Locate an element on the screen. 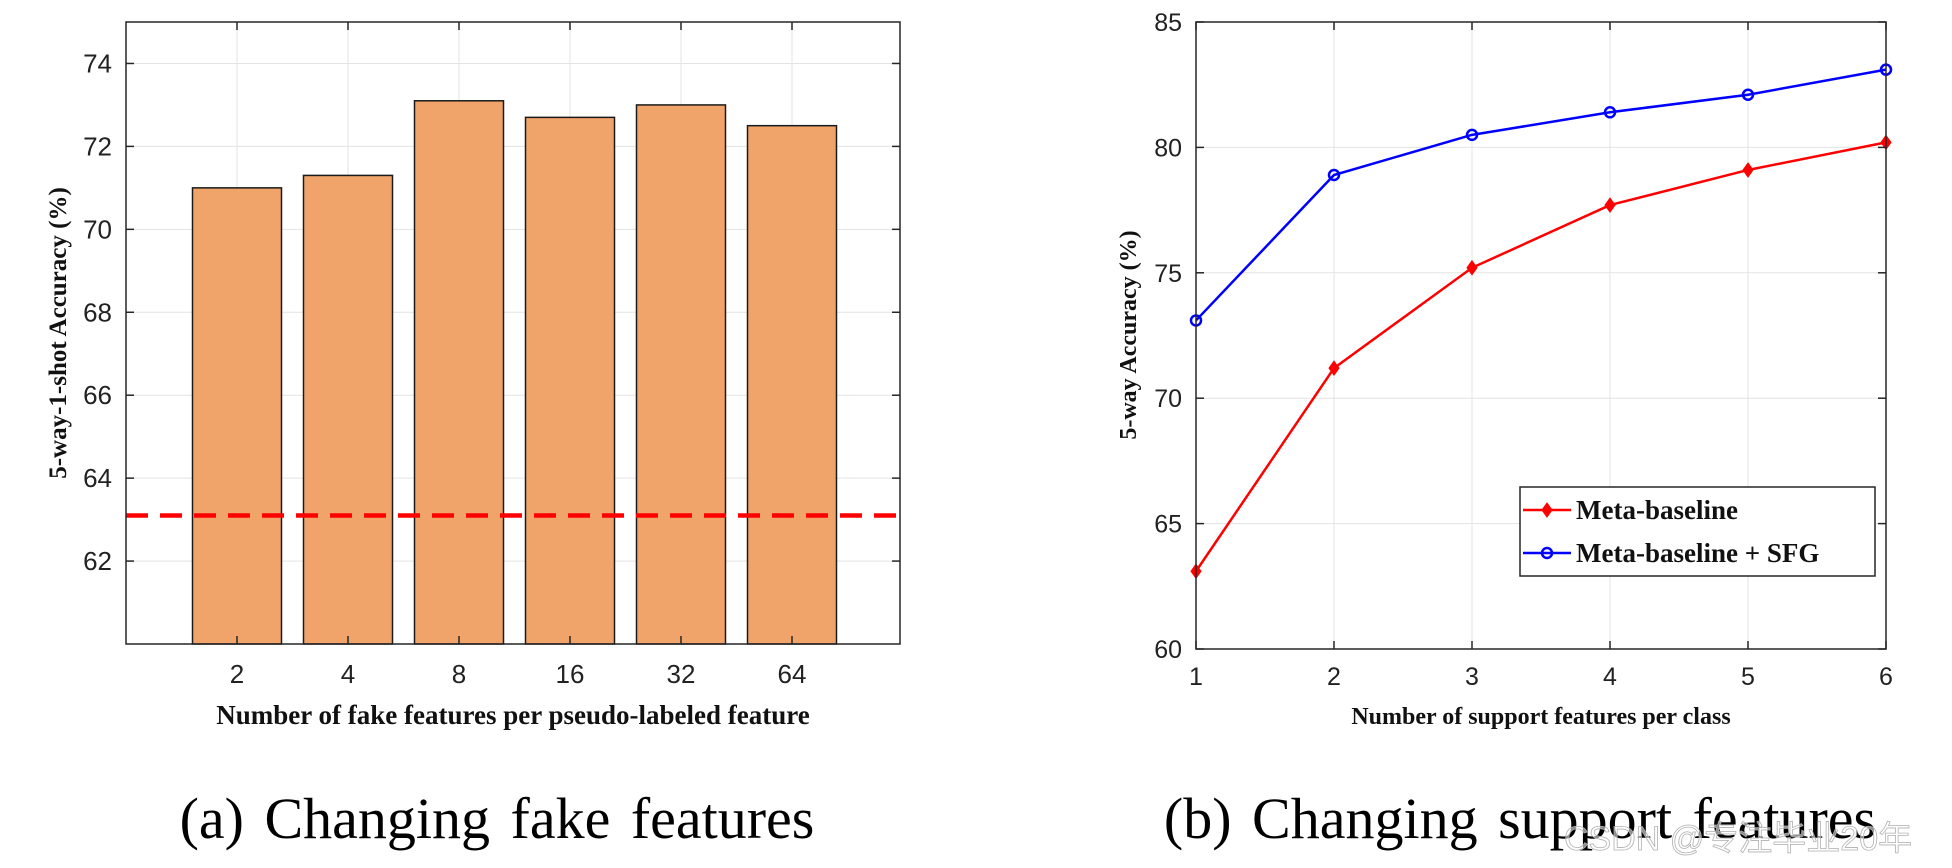 This screenshot has width=1952, height=868. y-tick-label: 62 is located at coordinates (97, 561).